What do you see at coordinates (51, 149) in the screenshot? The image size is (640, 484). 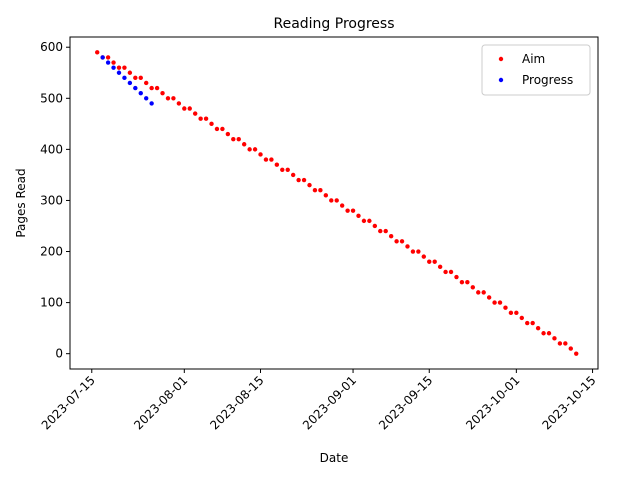 I see `y-tick-label: 400` at bounding box center [51, 149].